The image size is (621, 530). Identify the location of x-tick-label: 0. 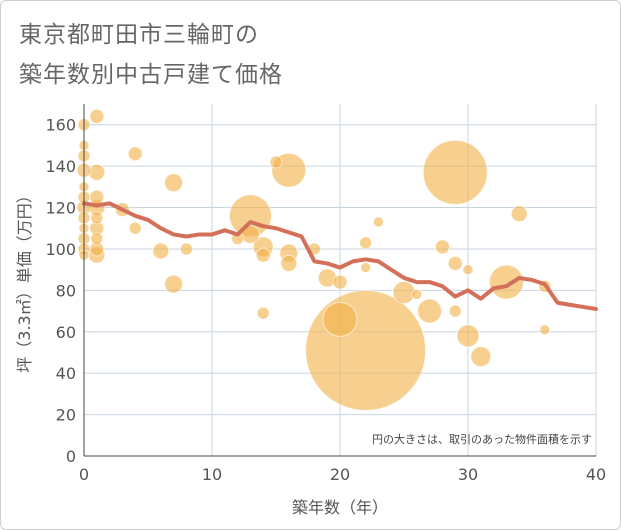
(84, 474).